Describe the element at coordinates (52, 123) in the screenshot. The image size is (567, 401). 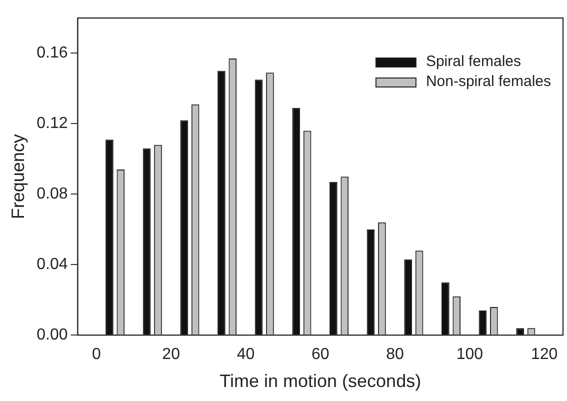
I see `y-tick-label: 0.12` at that location.